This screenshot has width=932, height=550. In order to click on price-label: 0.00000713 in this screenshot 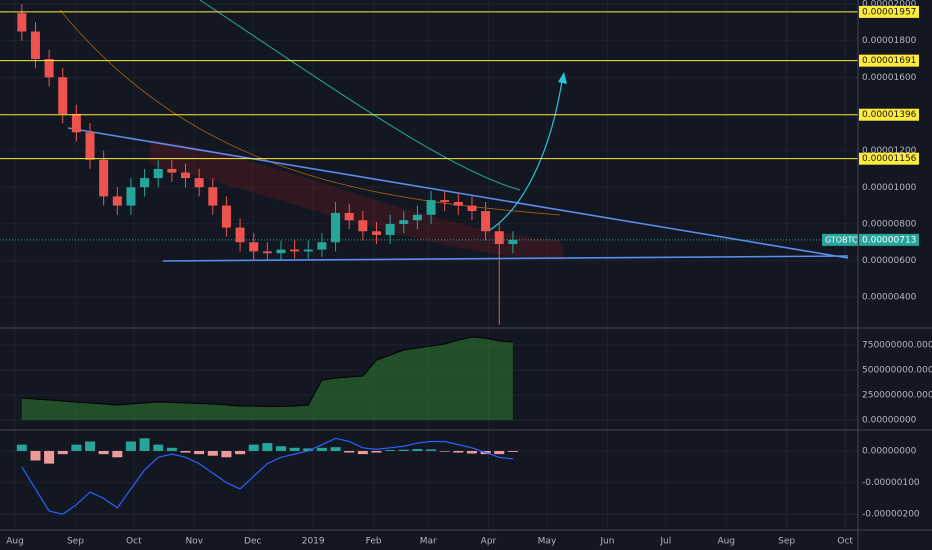, I will do `click(889, 240)`.